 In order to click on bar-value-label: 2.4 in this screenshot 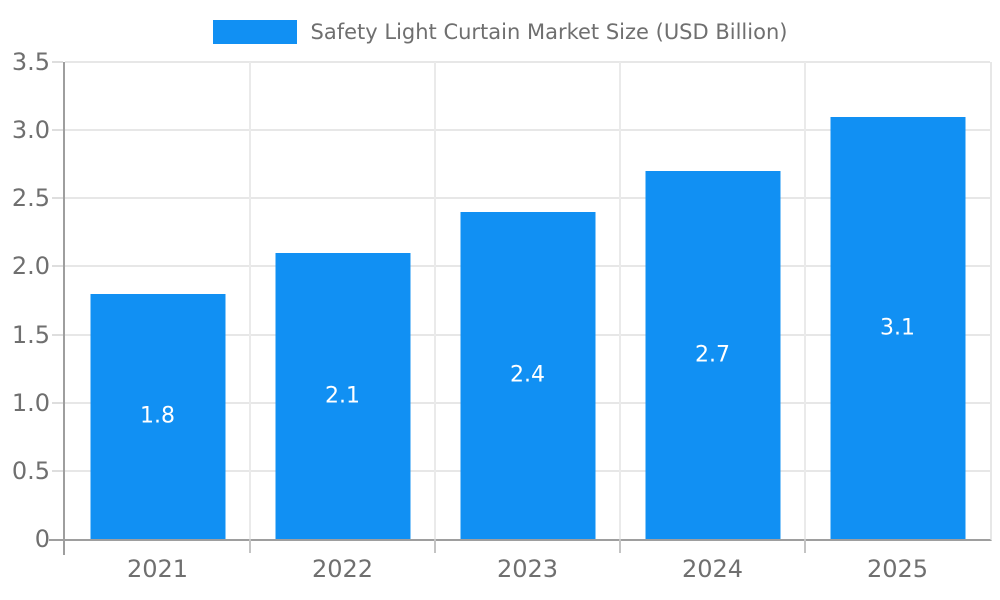, I will do `click(527, 375)`.